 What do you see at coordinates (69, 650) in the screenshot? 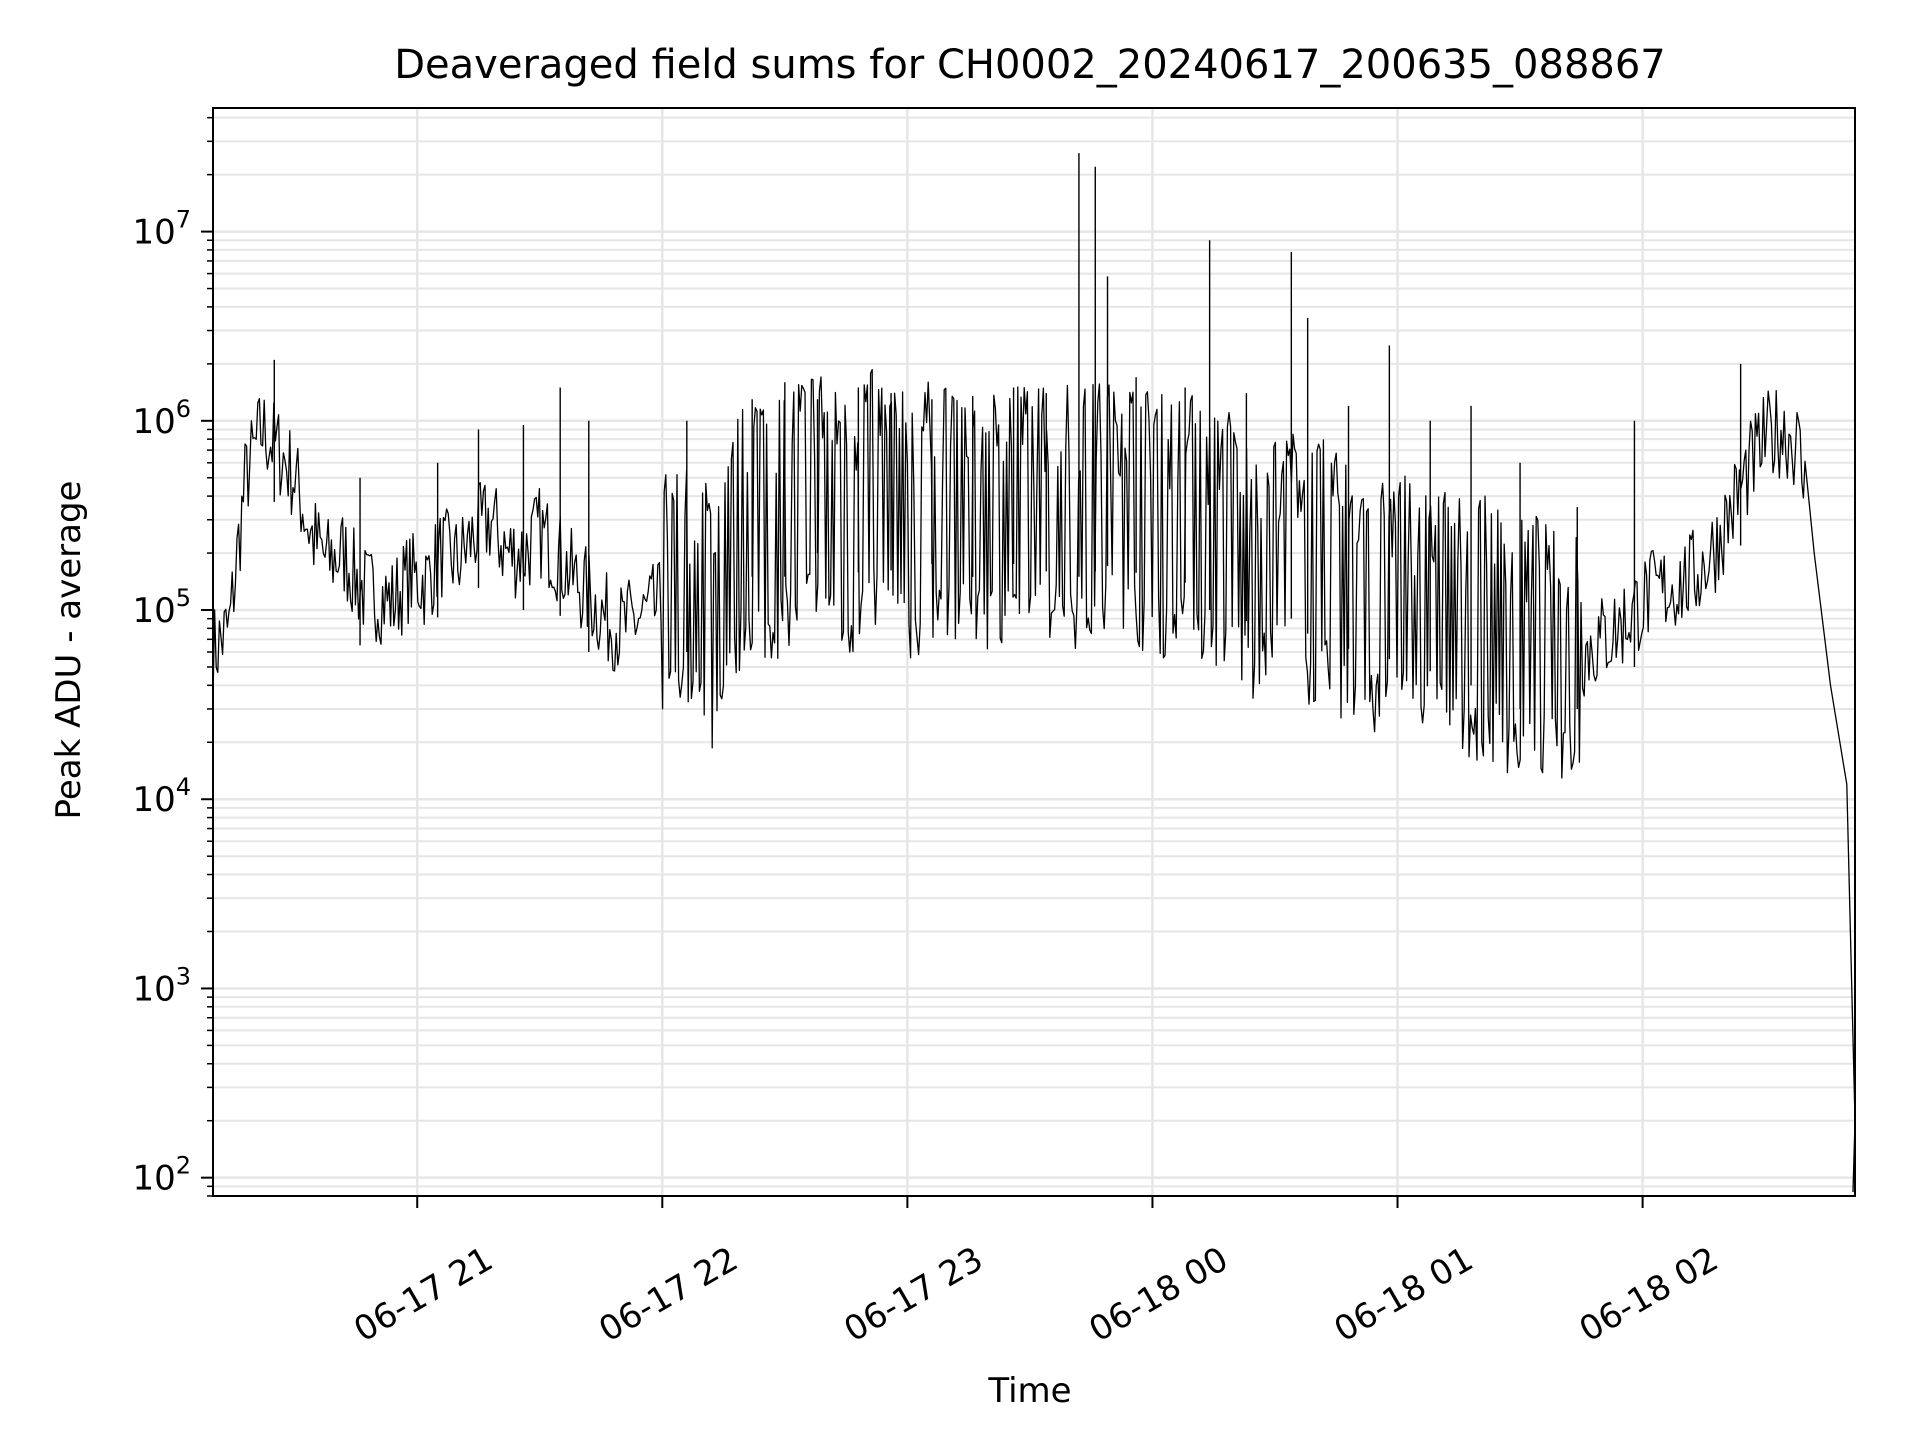
I see `y-axis-label: Peak ADU - average` at bounding box center [69, 650].